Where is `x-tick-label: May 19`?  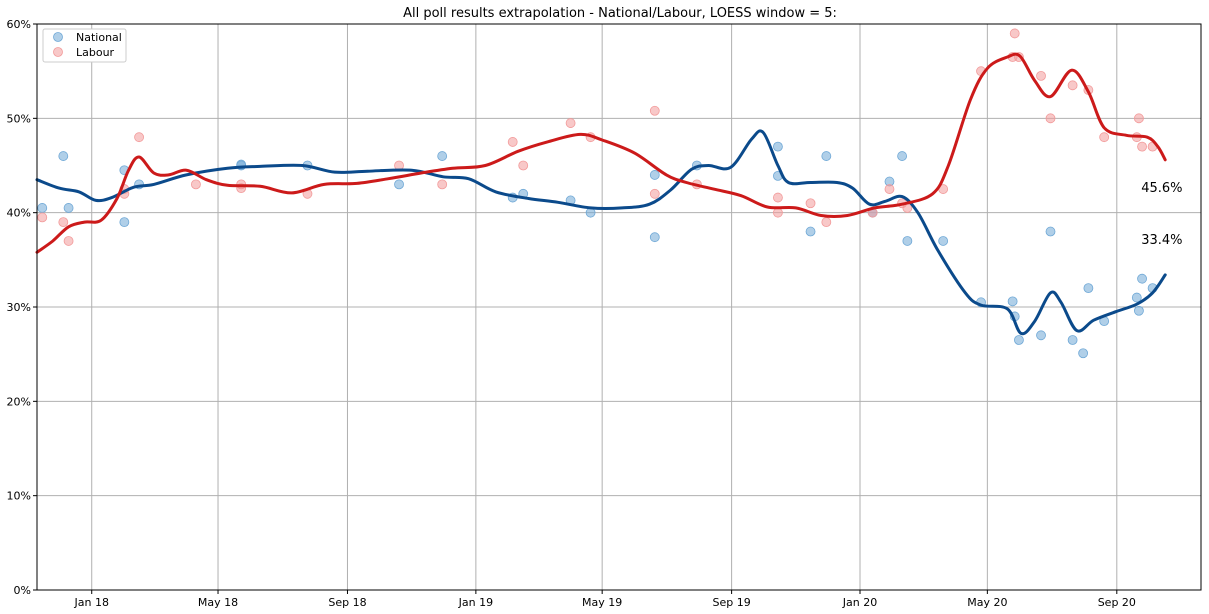 x-tick-label: May 19 is located at coordinates (602, 602).